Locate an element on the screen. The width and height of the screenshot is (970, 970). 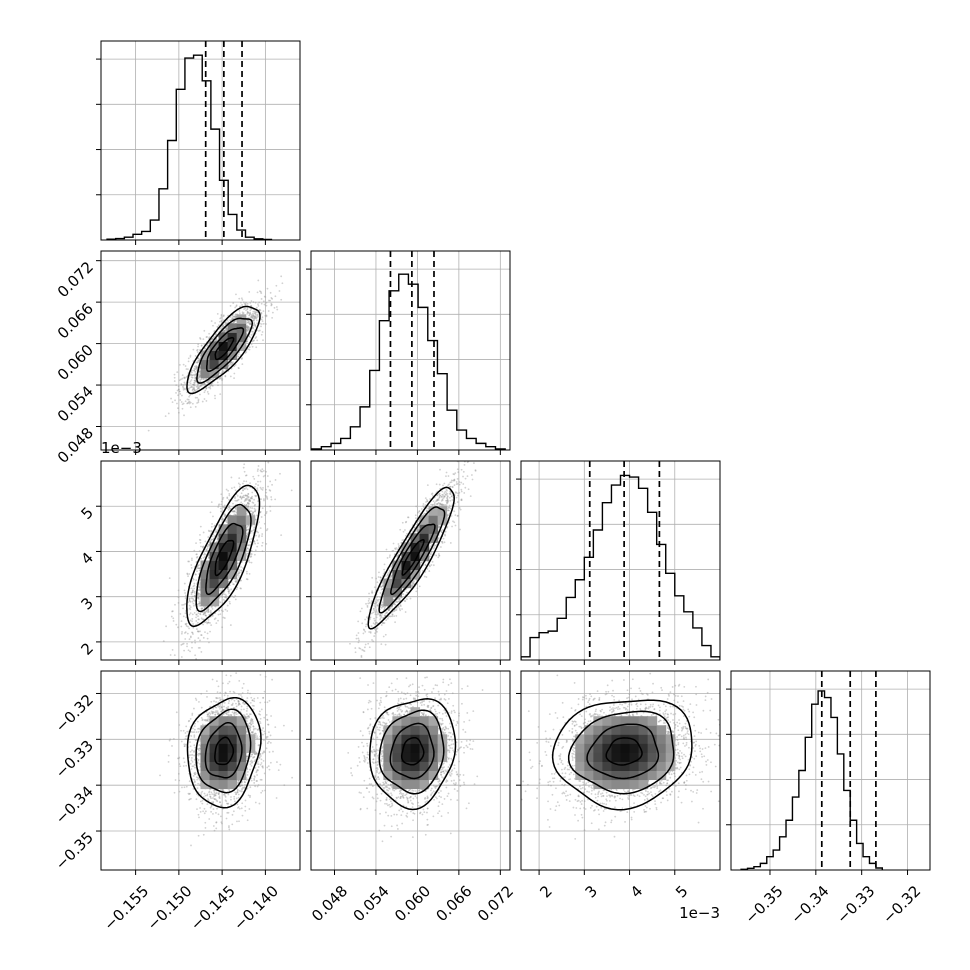
histogram-step is located at coordinates (408, 361).